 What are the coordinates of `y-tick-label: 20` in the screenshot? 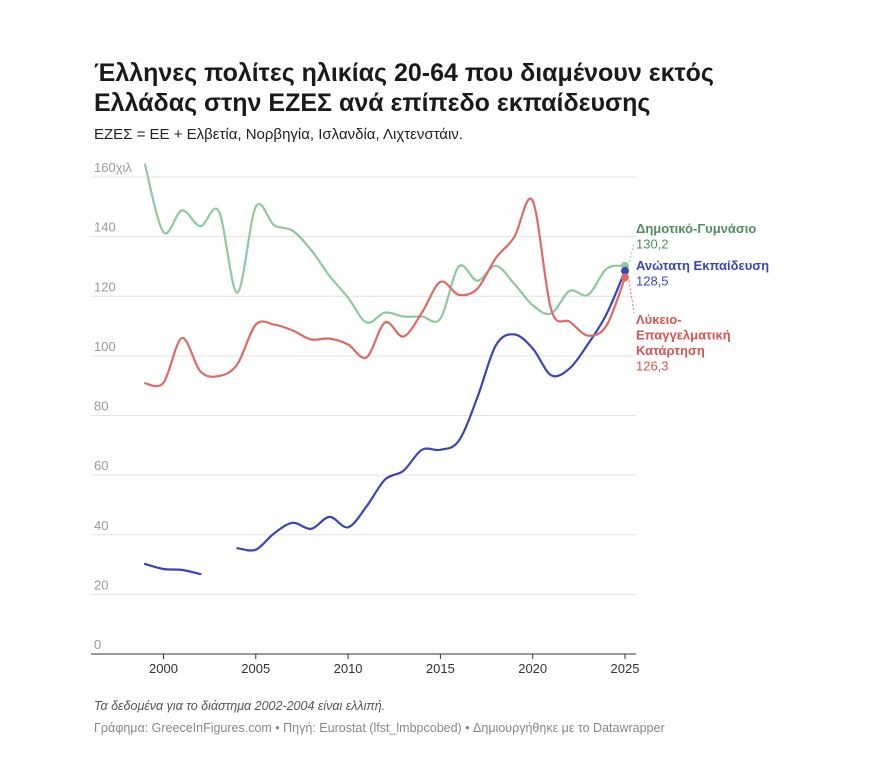 It's located at (101, 584).